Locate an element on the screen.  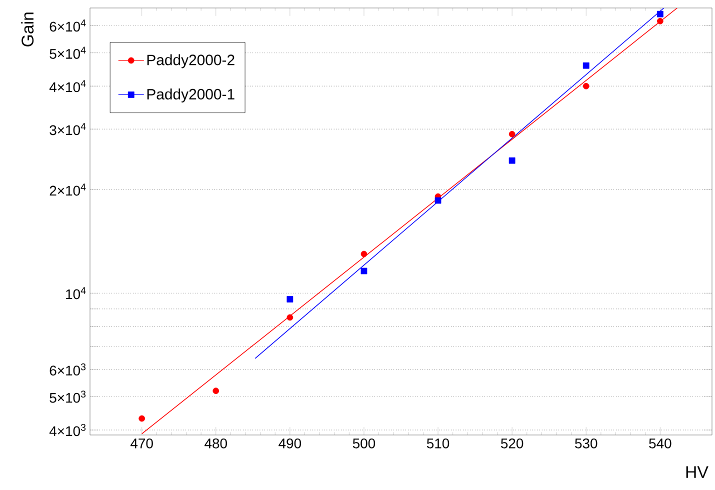
y-tick-label: 5×10$^{3}$ is located at coordinates (68, 396).